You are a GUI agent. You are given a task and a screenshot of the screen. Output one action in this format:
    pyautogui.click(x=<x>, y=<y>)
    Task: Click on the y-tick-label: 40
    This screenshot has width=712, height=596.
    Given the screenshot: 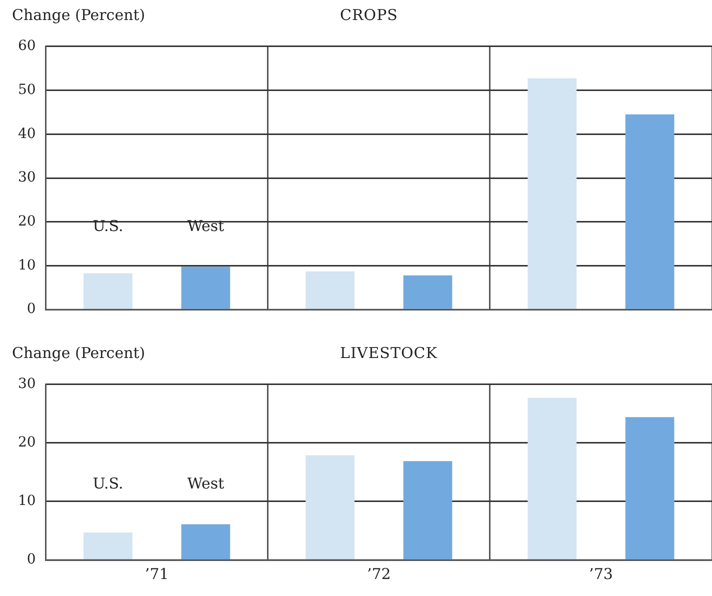 What is the action you would take?
    pyautogui.click(x=27, y=134)
    